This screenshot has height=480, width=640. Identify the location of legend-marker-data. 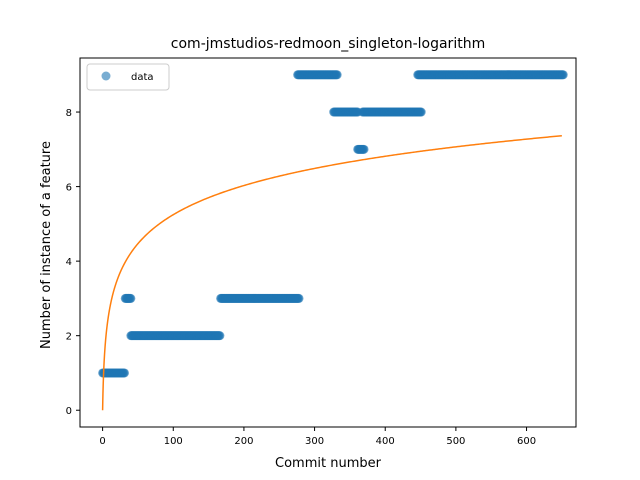
(106, 76).